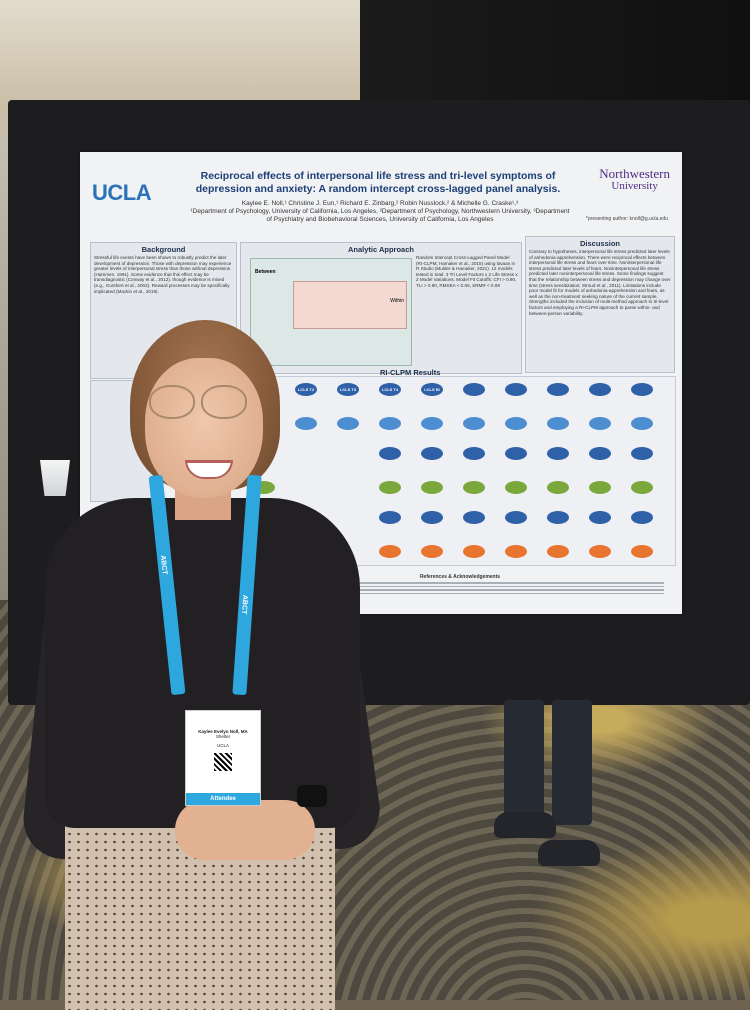  What do you see at coordinates (223, 799) in the screenshot?
I see `badge-attendee-strip: Attendee` at bounding box center [223, 799].